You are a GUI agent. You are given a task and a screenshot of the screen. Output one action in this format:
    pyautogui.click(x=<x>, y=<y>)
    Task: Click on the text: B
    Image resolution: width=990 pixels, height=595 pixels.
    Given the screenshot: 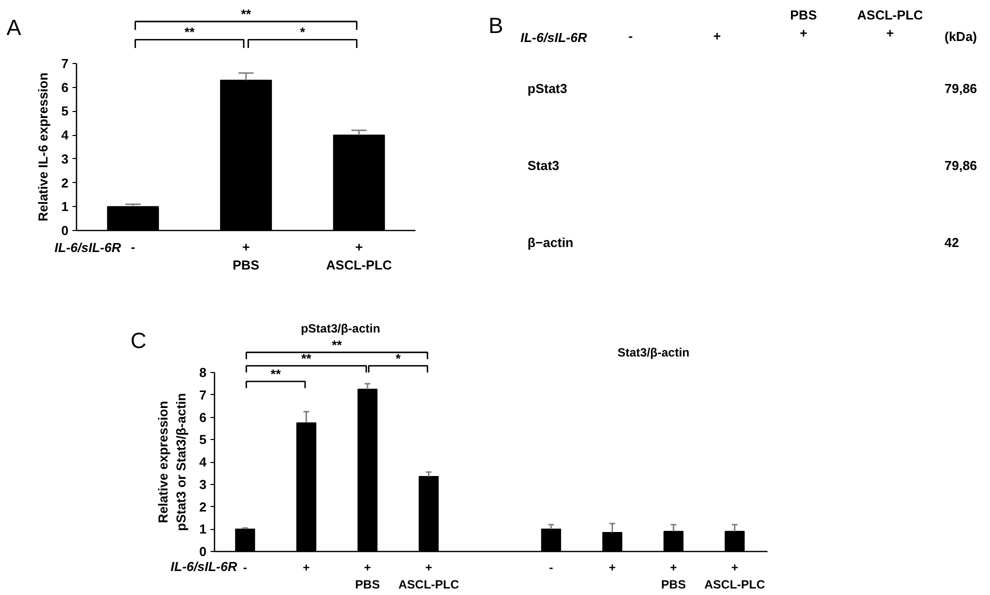 What is the action you would take?
    pyautogui.click(x=496, y=25)
    